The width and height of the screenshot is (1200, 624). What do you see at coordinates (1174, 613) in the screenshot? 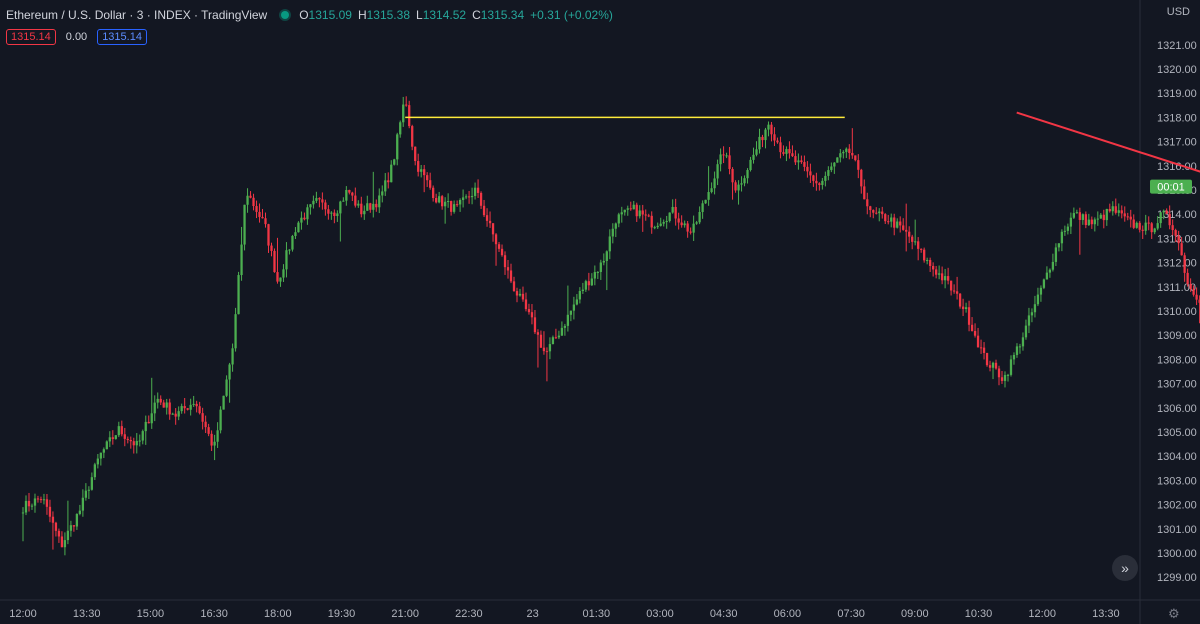
I see `gear-icon: ⚙` at bounding box center [1174, 613].